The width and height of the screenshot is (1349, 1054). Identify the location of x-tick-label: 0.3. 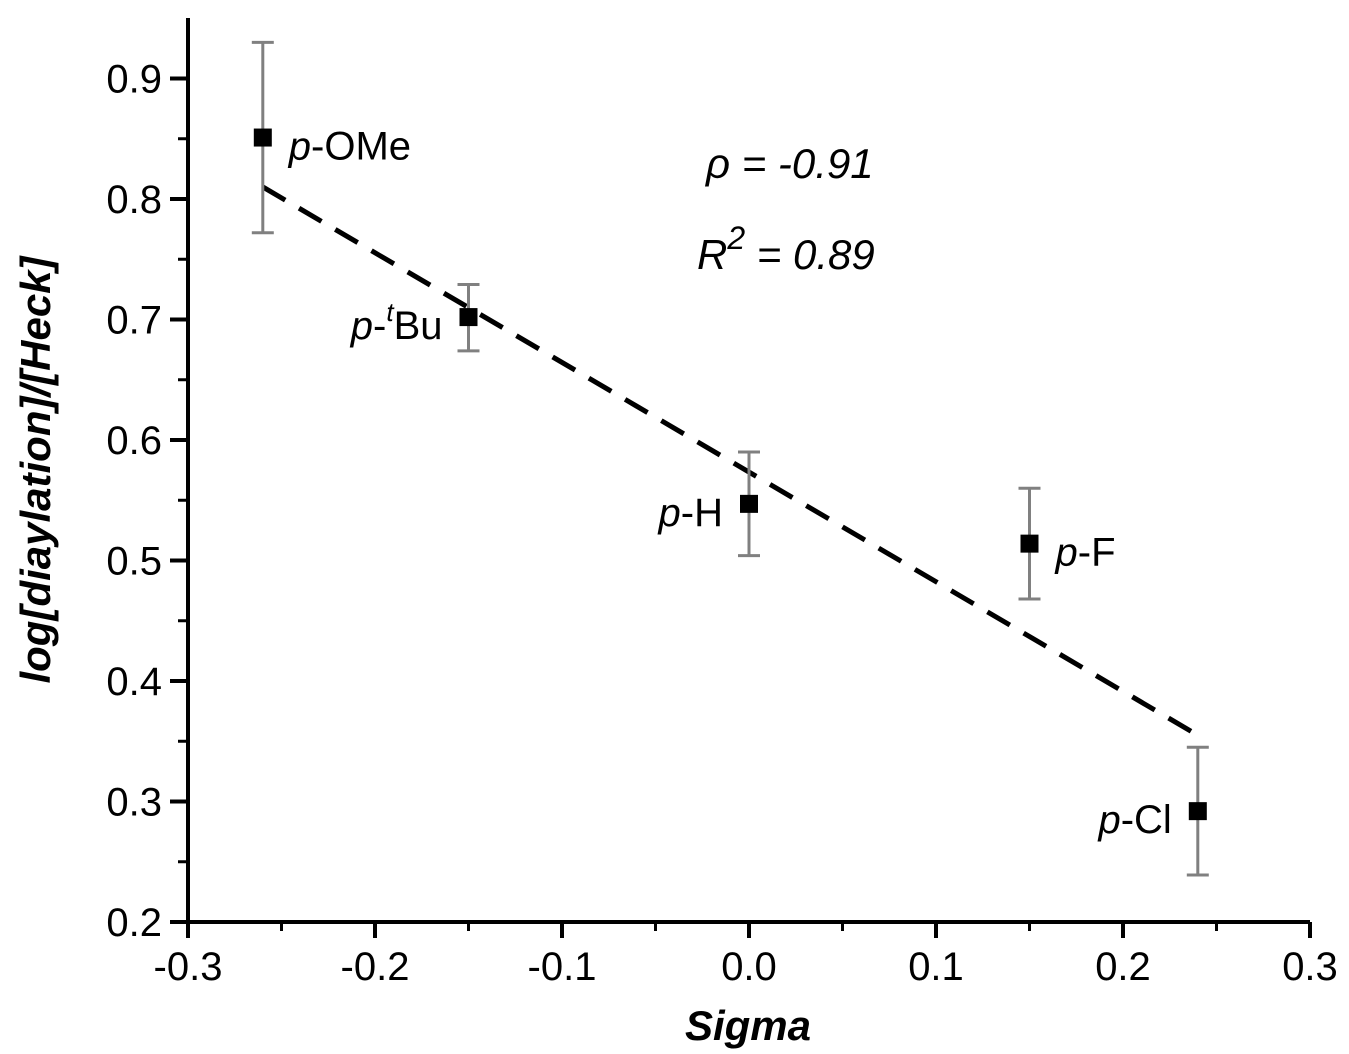
(1310, 967).